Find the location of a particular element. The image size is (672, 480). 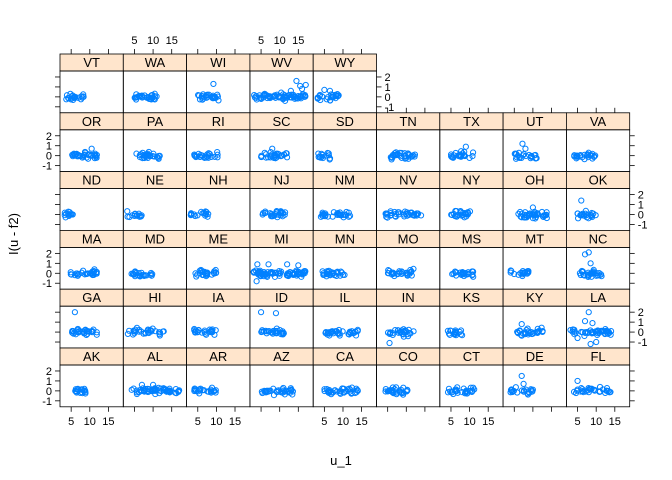

strip-label: GA is located at coordinates (91, 297).